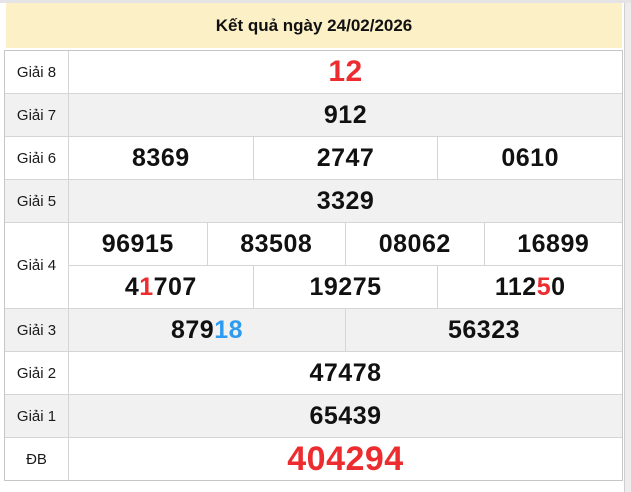 The width and height of the screenshot is (631, 492). I want to click on page-top-edge, so click(315, 1).